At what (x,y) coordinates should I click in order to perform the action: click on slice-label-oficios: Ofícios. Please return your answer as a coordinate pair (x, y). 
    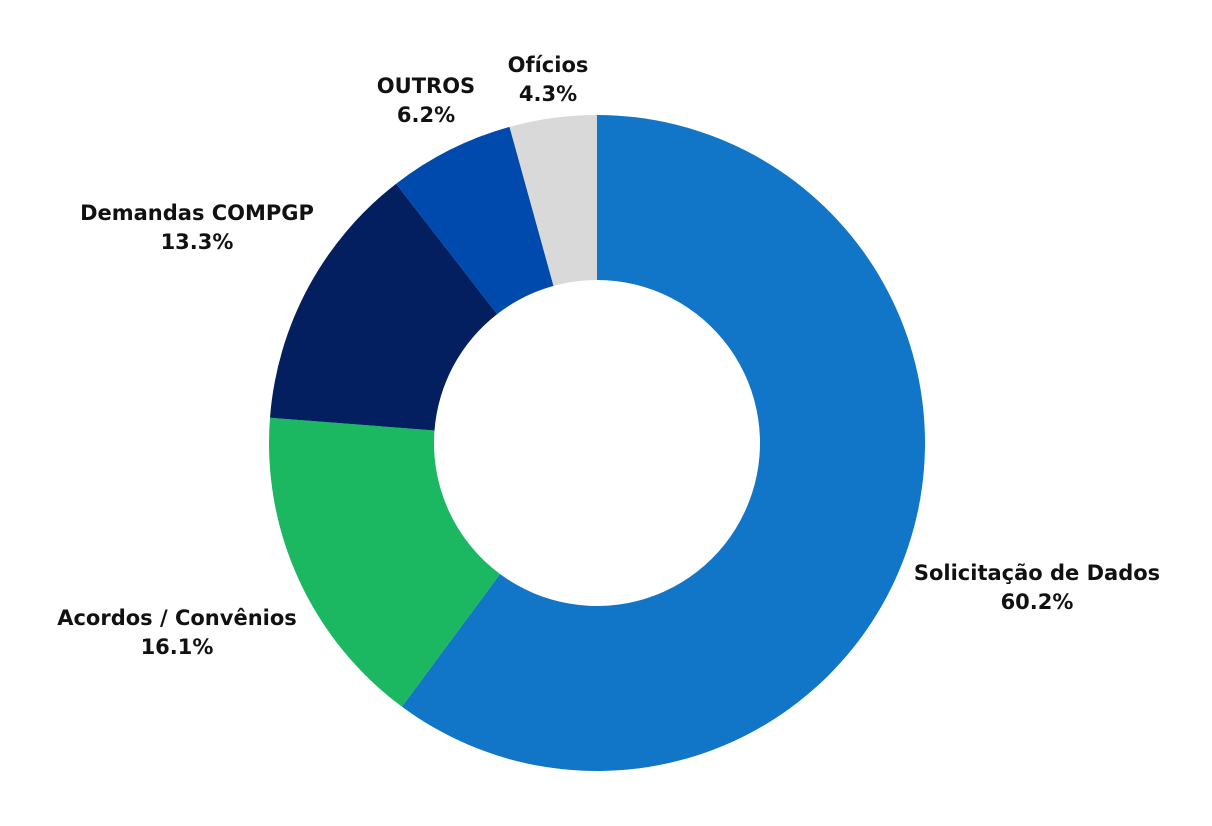
    Looking at the image, I should click on (548, 65).